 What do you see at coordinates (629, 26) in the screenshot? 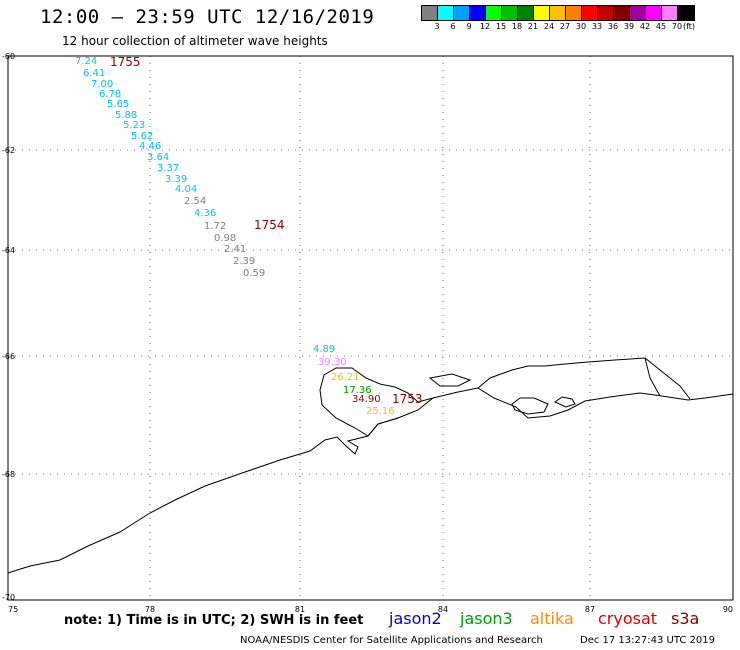
I see `legend-label: 39` at bounding box center [629, 26].